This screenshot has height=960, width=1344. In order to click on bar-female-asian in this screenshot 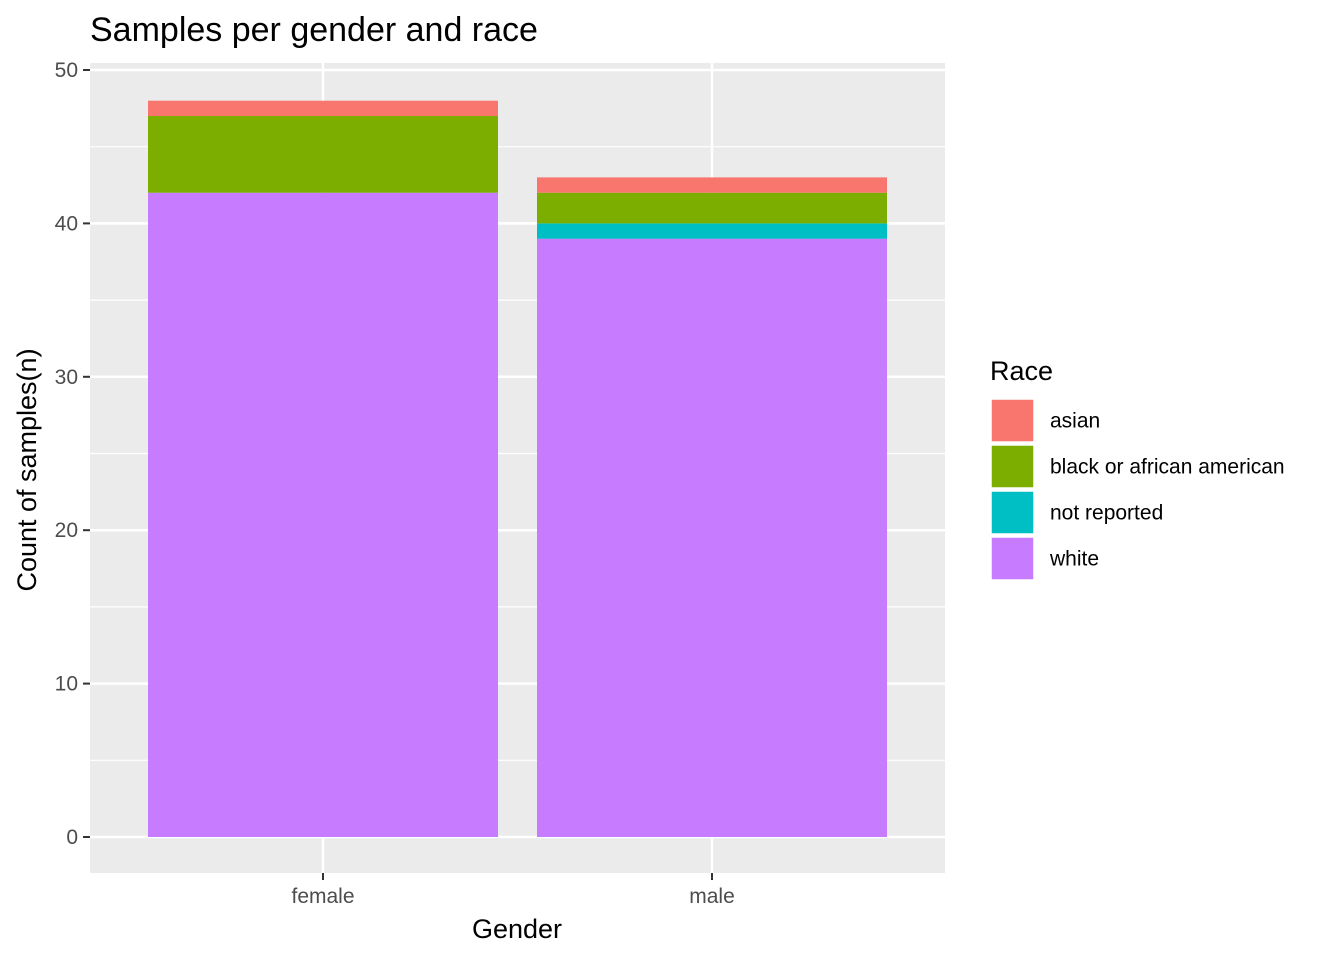, I will do `click(323, 108)`.